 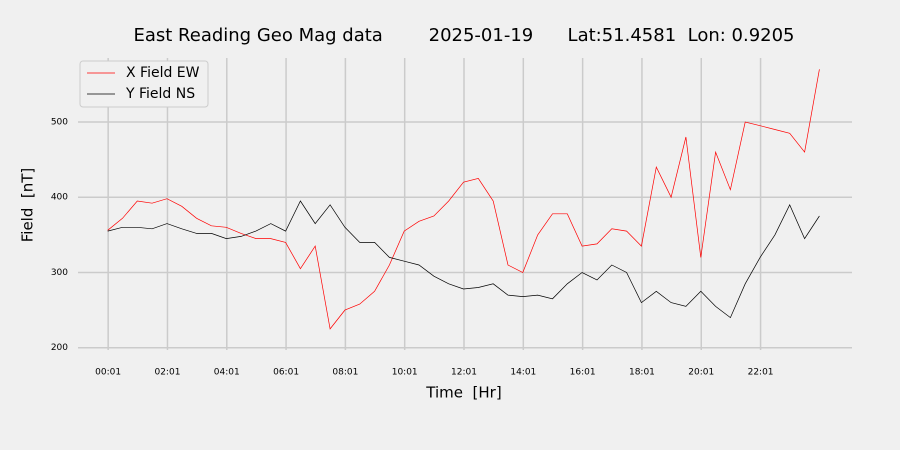 What do you see at coordinates (28, 205) in the screenshot?
I see `y-axis-label: Field [nT]` at bounding box center [28, 205].